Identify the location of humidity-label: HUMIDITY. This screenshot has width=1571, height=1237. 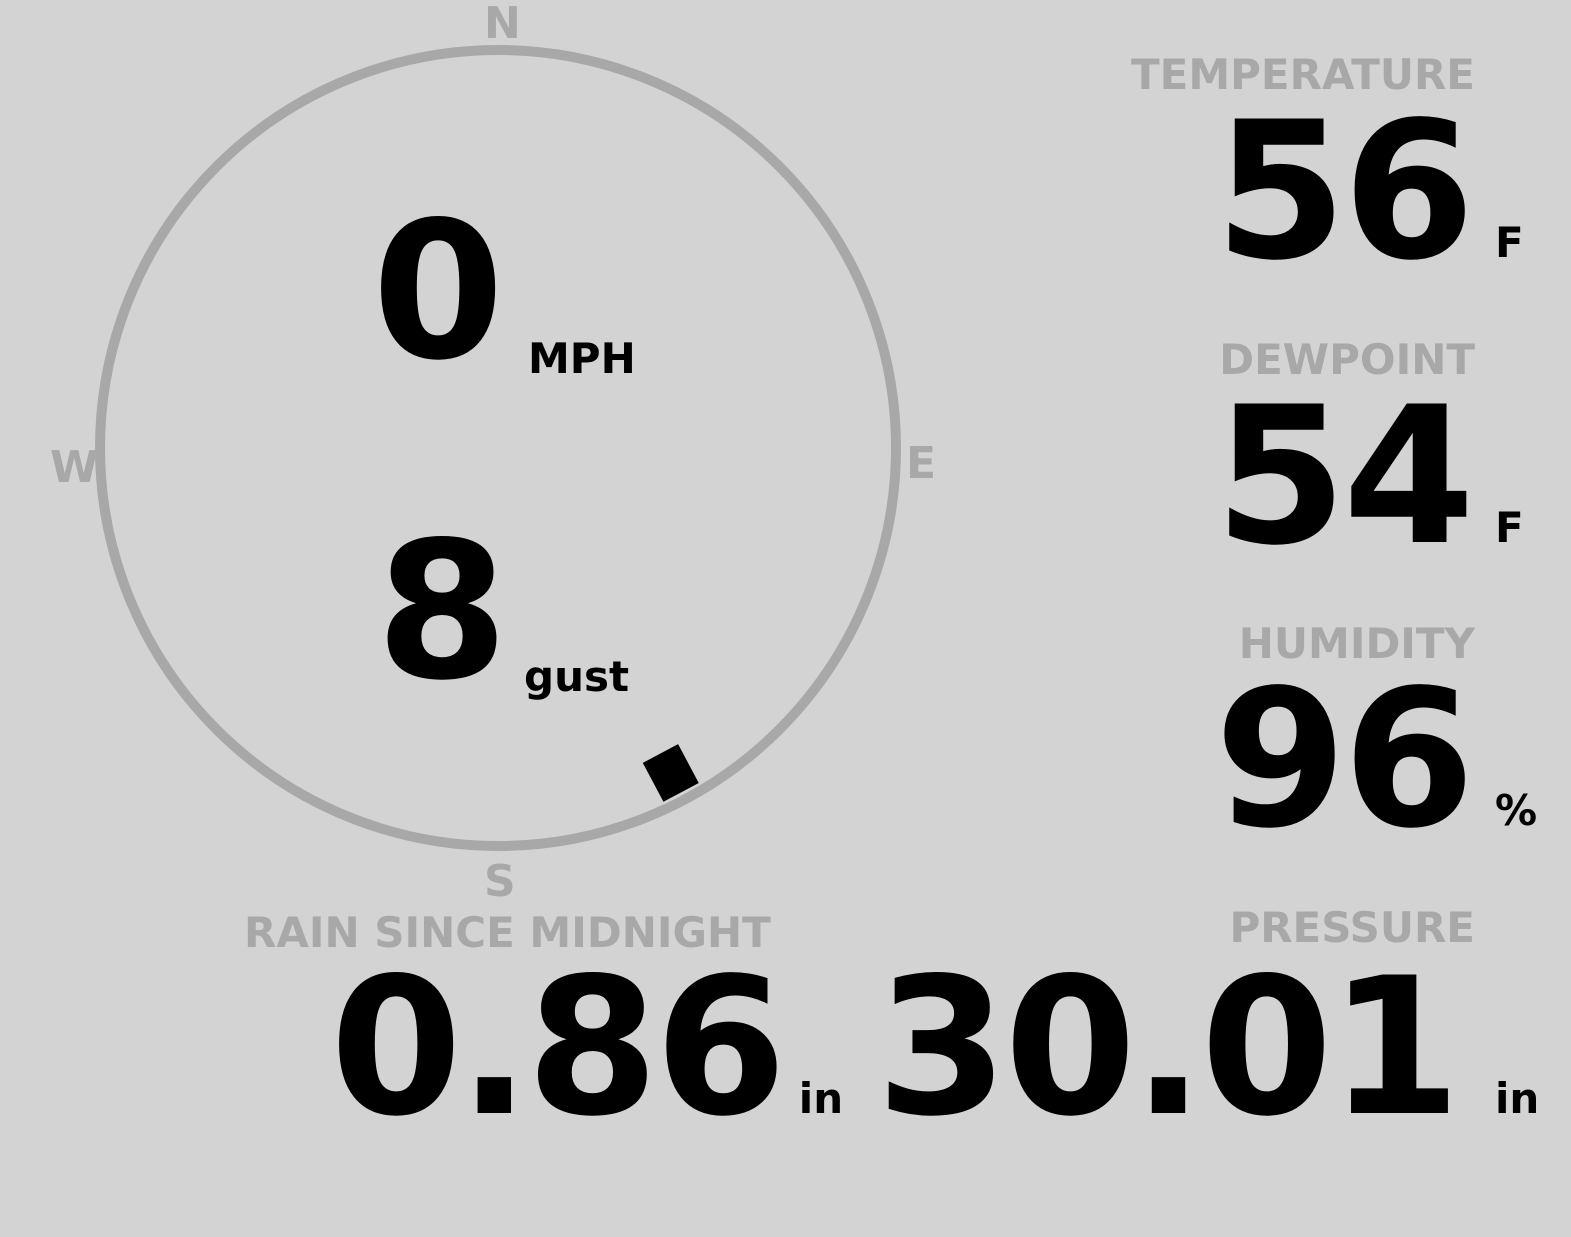
(1356, 643).